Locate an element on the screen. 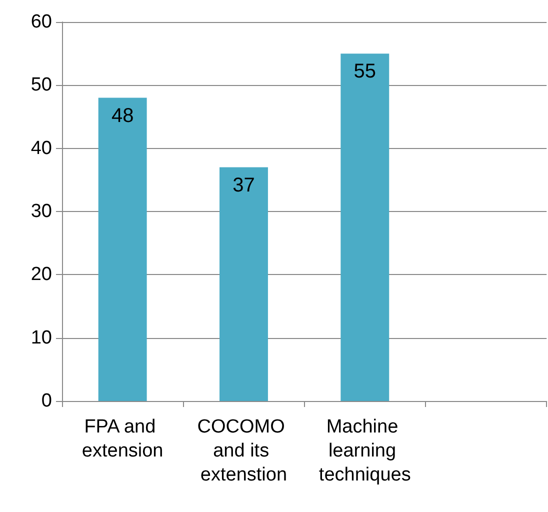  x-tick-label: COCOMO and its extenstion is located at coordinates (243, 451).